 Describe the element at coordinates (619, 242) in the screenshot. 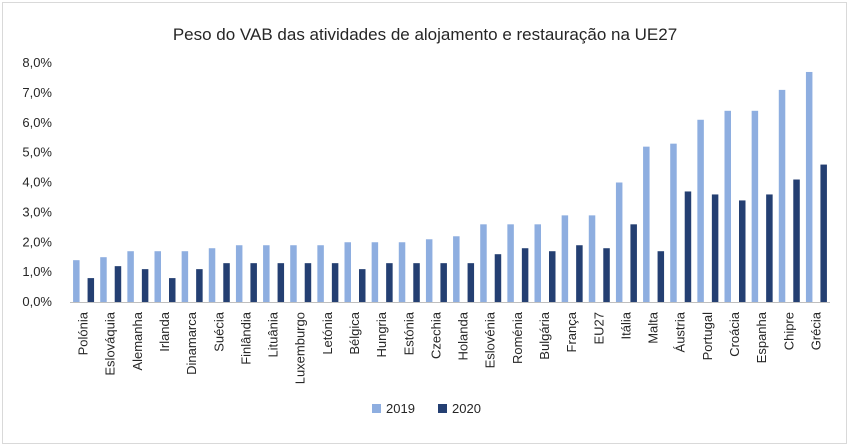

I see `bar-2019-itália` at that location.